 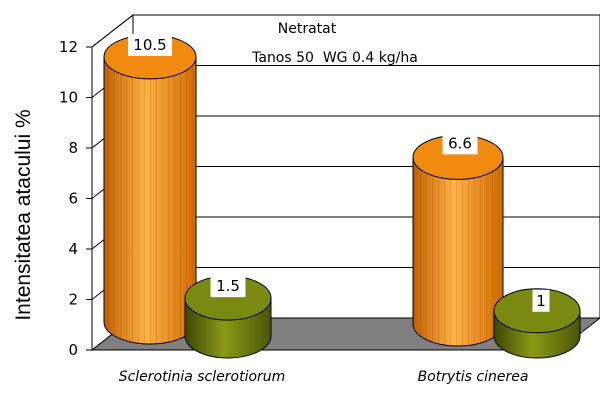 I want to click on data-label: 10.5, so click(x=149, y=45).